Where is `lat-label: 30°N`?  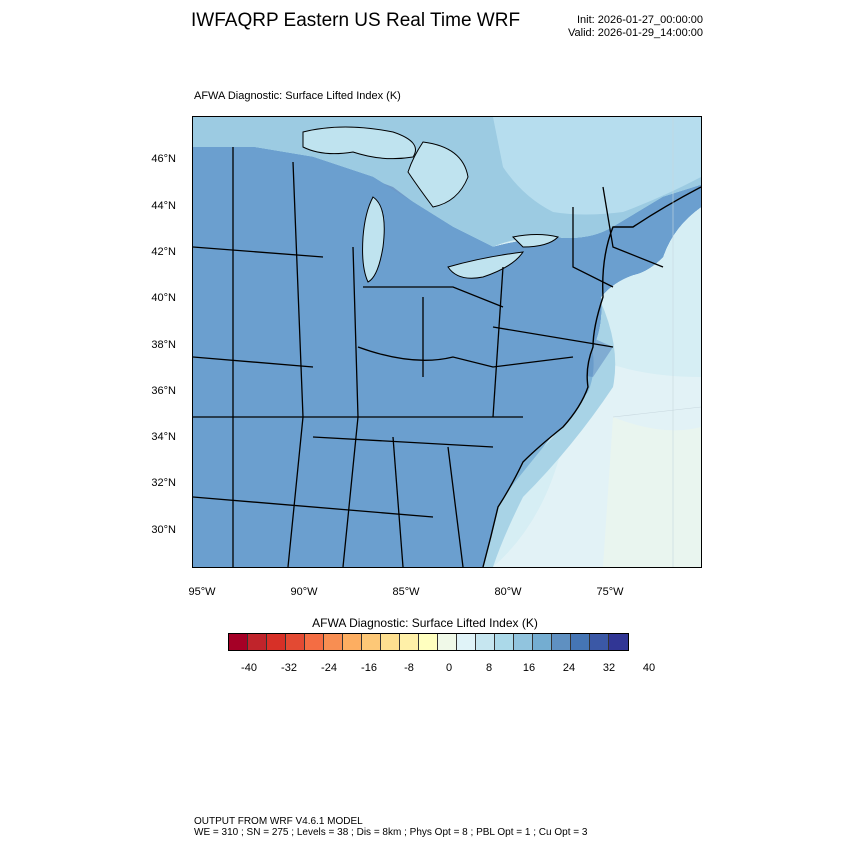
lat-label: 30°N is located at coordinates (163, 530).